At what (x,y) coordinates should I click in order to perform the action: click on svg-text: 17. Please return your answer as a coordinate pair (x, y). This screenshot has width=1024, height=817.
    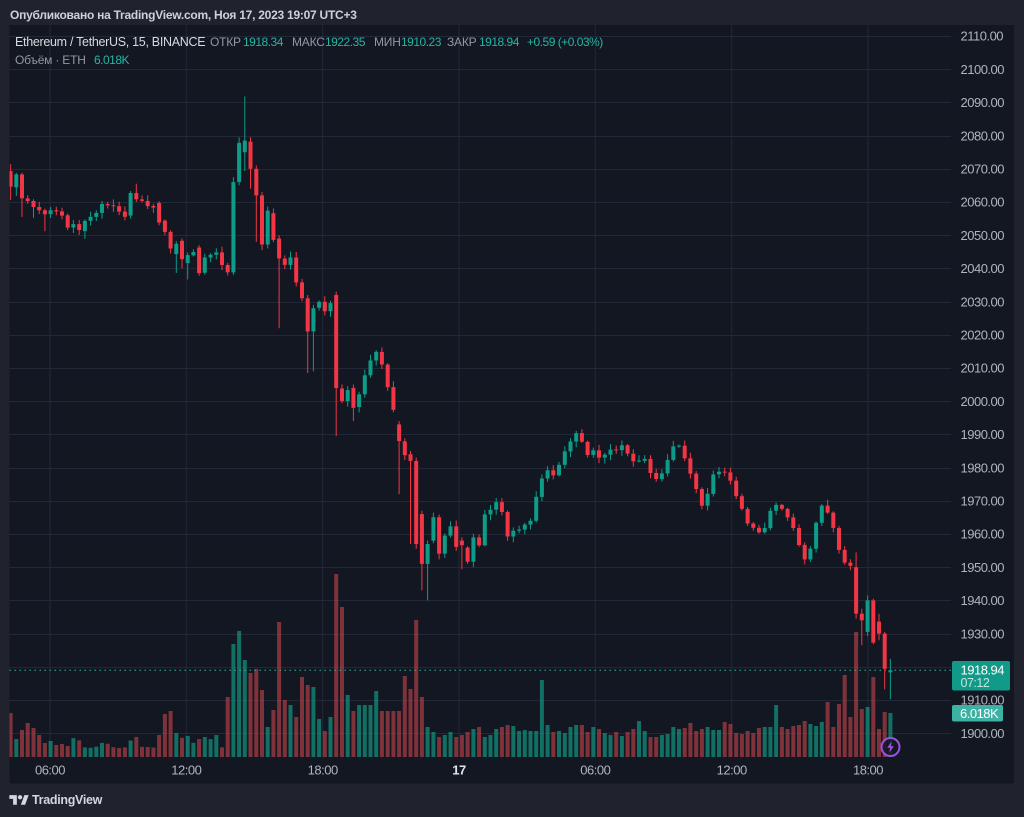
    Looking at the image, I should click on (459, 770).